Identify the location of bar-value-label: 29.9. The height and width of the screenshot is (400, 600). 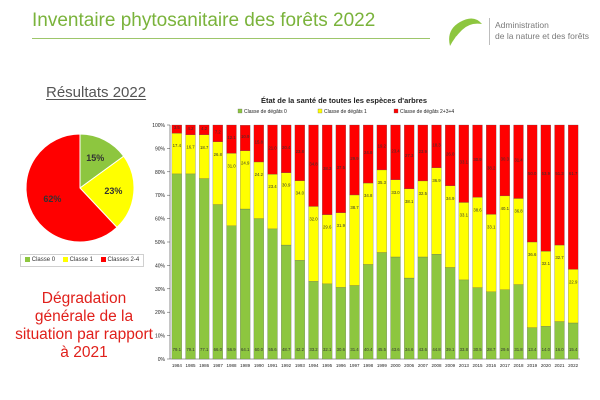
(354, 158).